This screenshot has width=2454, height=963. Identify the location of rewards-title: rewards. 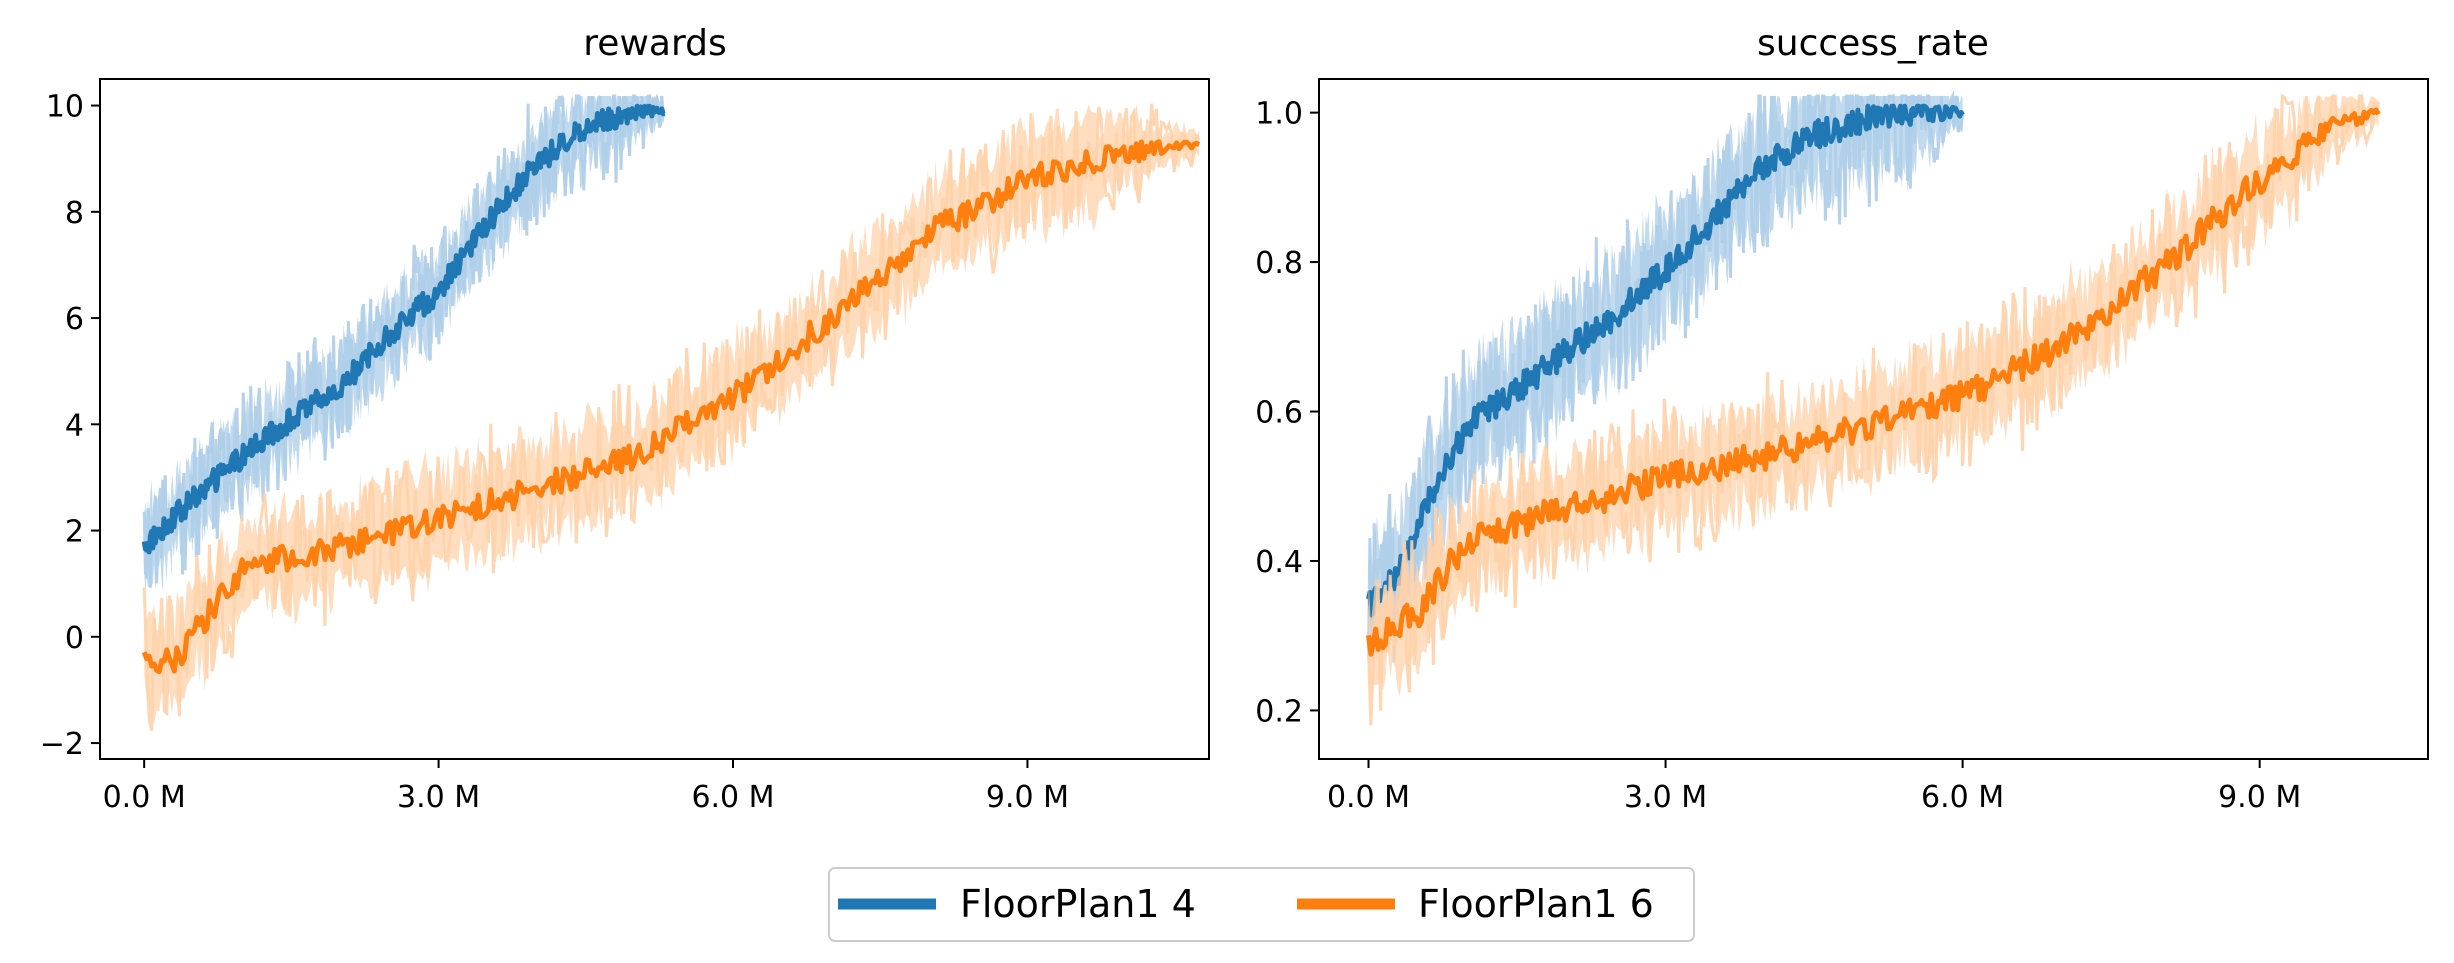
(654, 43).